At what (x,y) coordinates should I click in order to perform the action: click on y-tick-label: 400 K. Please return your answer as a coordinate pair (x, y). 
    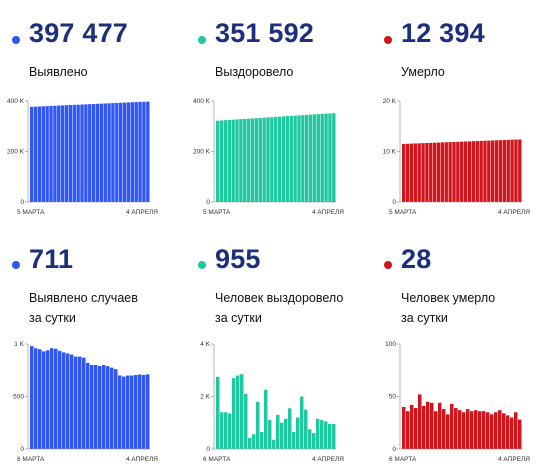
    Looking at the image, I should click on (16, 101).